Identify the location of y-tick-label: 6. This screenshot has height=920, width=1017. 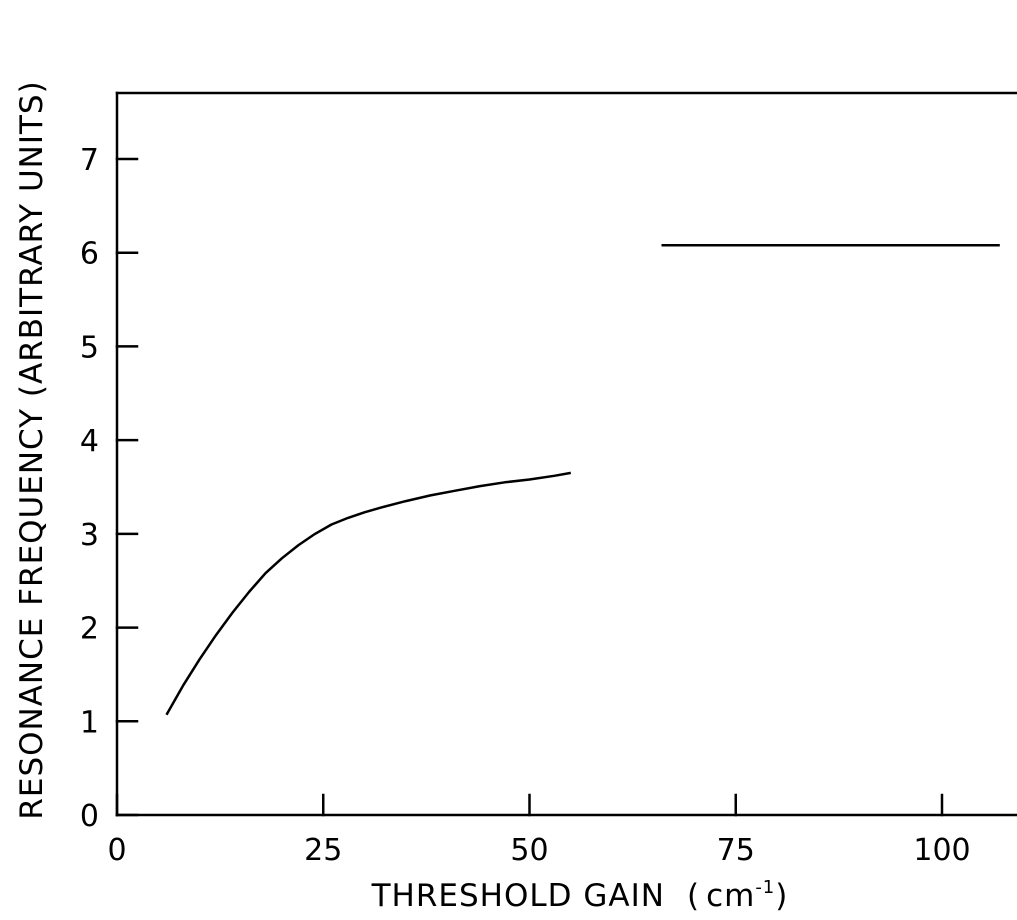
(89, 254).